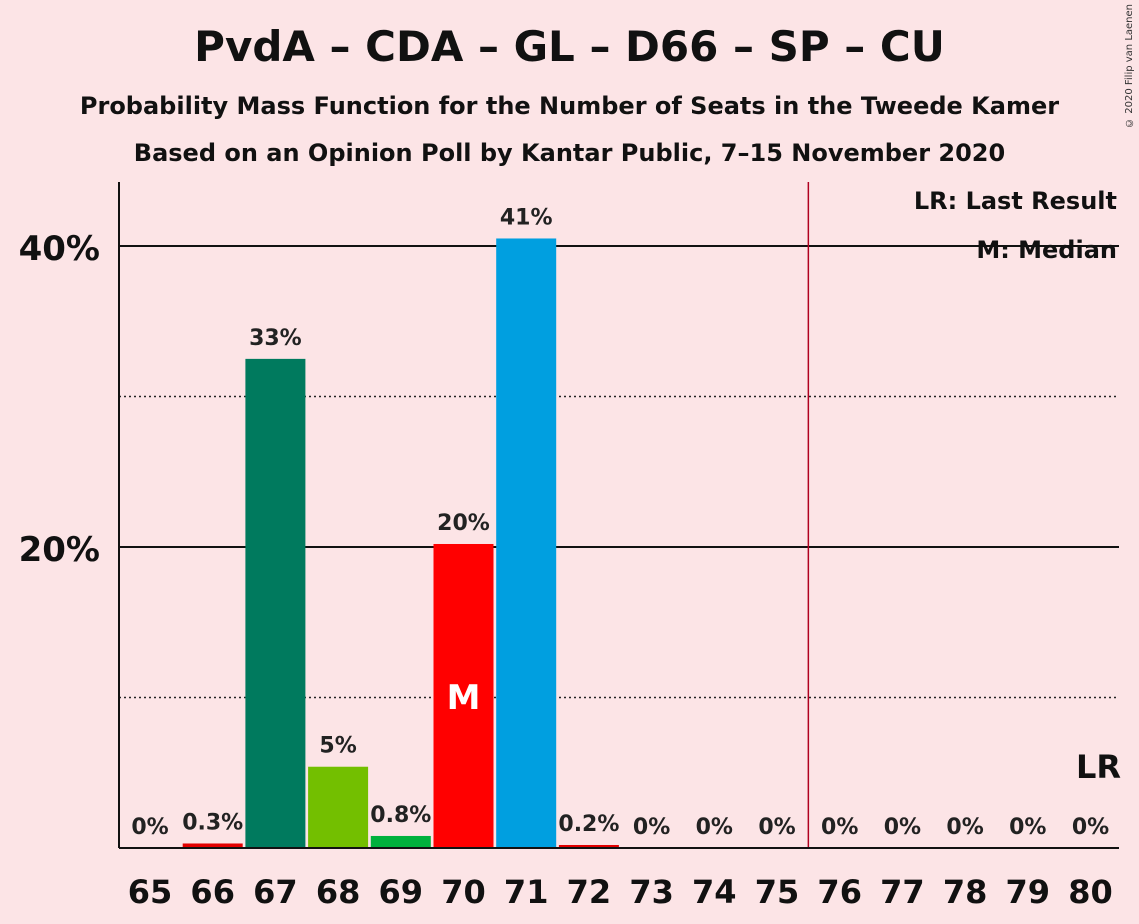 The height and width of the screenshot is (924, 1139). Describe the element at coordinates (338, 892) in the screenshot. I see `x-tick-label: 68` at that location.